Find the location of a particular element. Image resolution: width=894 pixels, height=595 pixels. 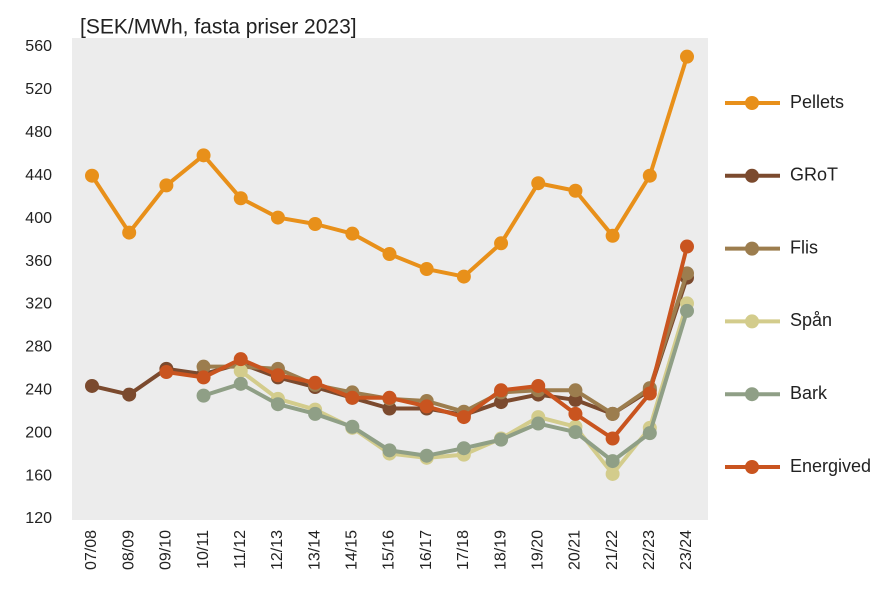

legend-label: Energived is located at coordinates (830, 466).